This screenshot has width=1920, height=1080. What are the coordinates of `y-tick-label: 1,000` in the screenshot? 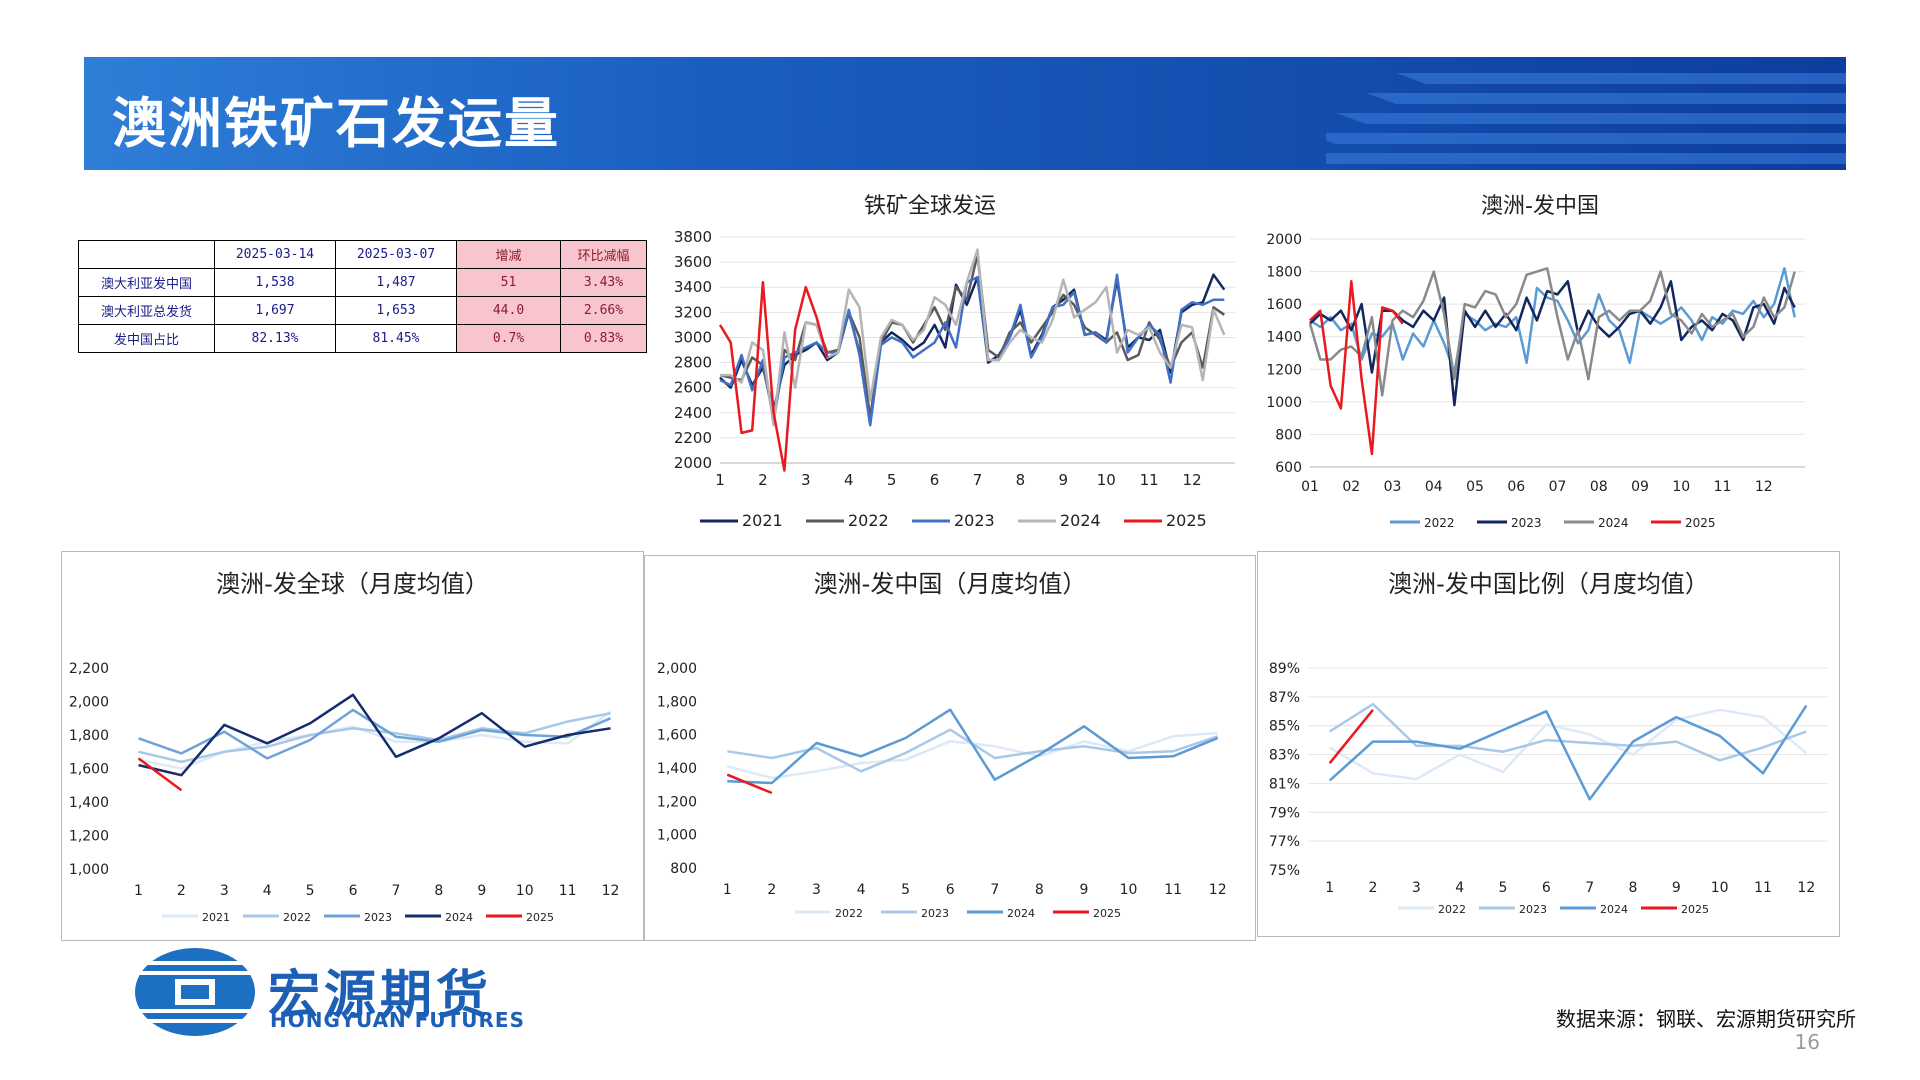 It's located at (89, 870).